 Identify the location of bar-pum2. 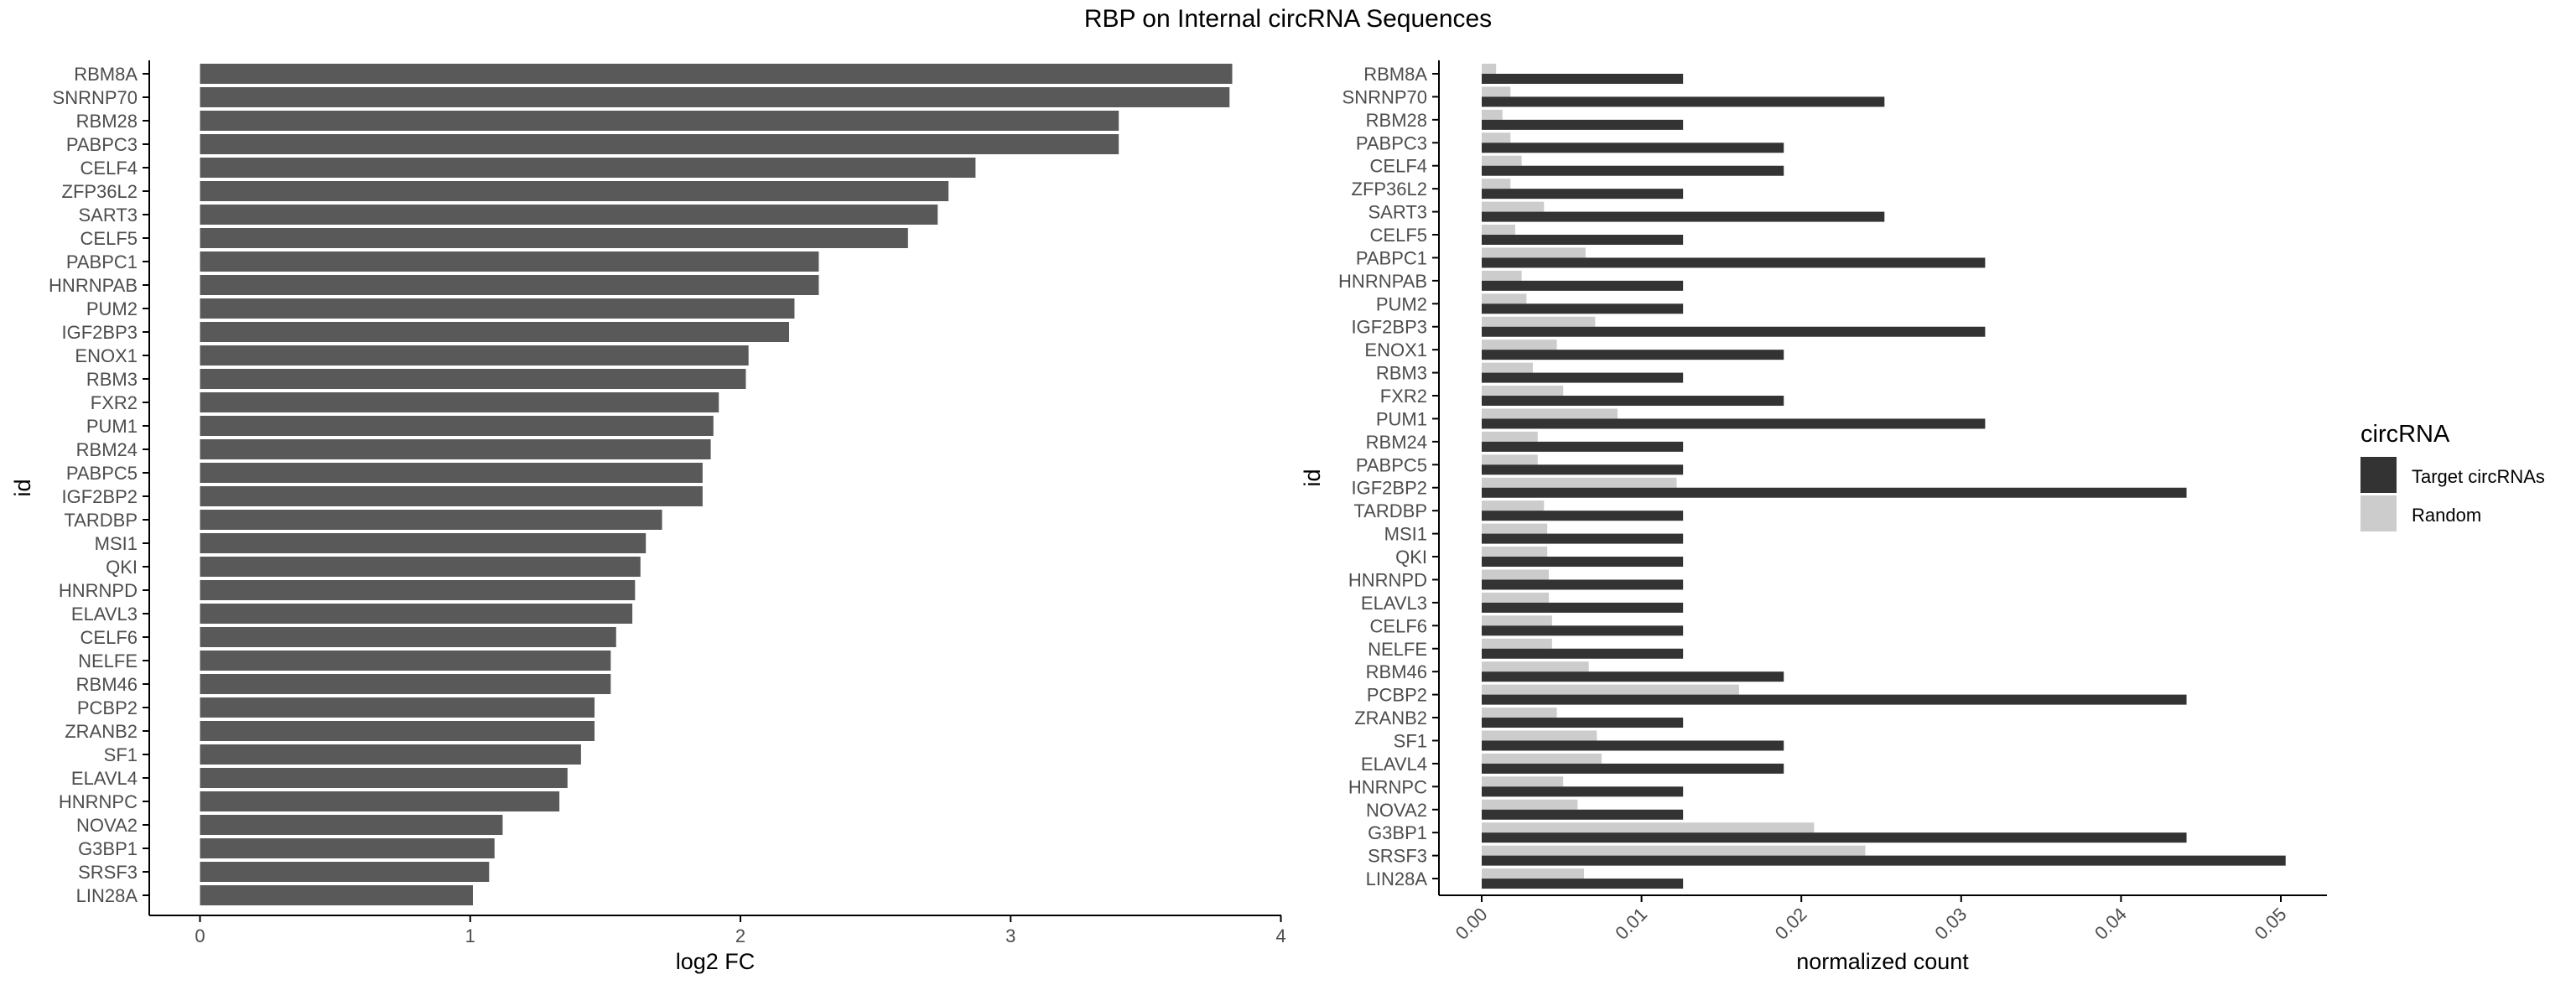
(497, 308).